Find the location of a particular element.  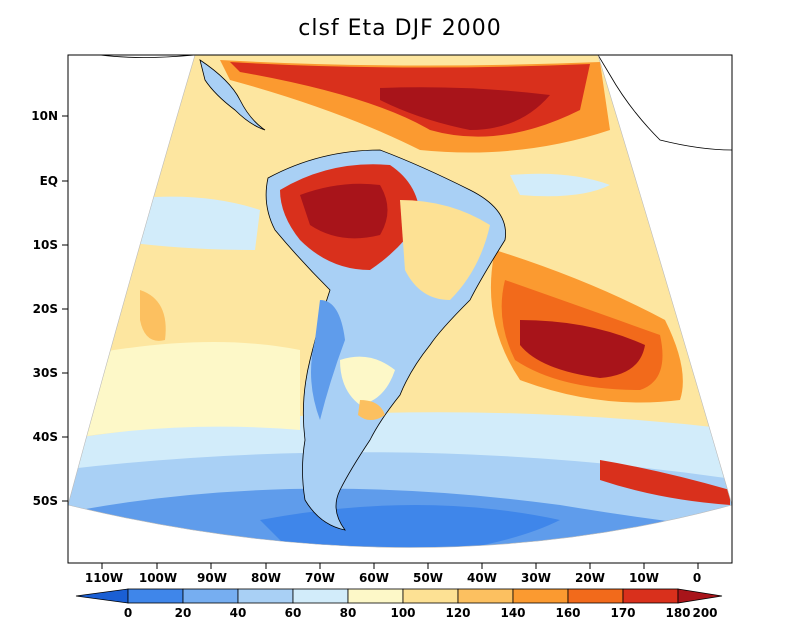

field-south-deep is located at coordinates (400, 518).